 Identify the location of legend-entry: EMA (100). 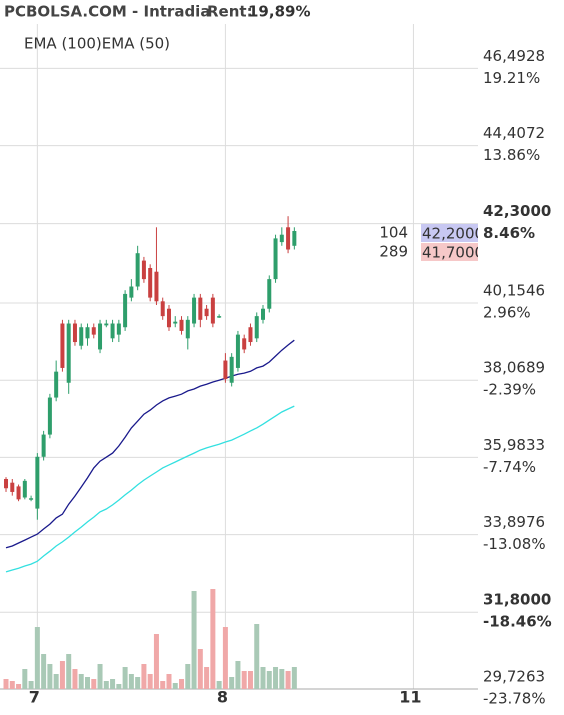
(63, 44).